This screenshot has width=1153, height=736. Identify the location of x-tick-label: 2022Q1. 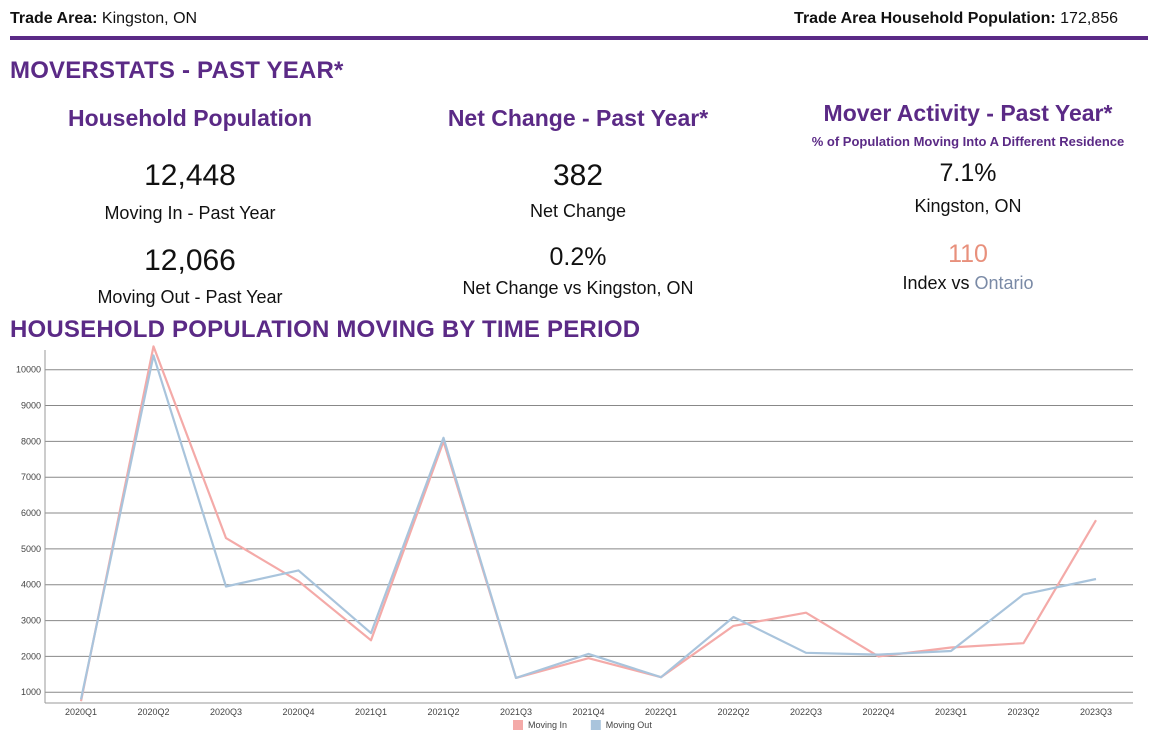
(661, 712).